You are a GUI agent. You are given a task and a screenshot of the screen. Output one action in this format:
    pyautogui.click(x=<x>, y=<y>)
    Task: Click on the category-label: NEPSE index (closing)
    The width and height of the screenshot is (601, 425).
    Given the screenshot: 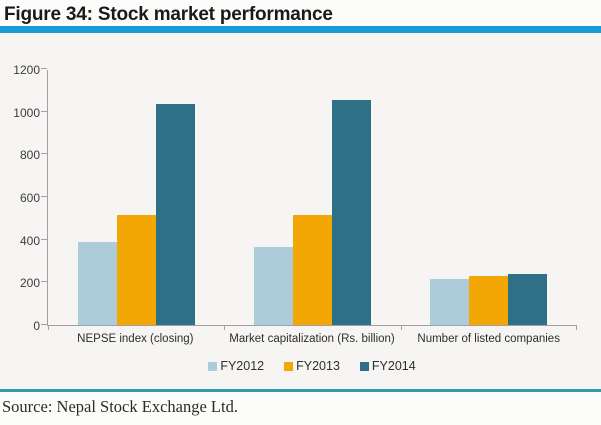 What is the action you would take?
    pyautogui.click(x=135, y=339)
    